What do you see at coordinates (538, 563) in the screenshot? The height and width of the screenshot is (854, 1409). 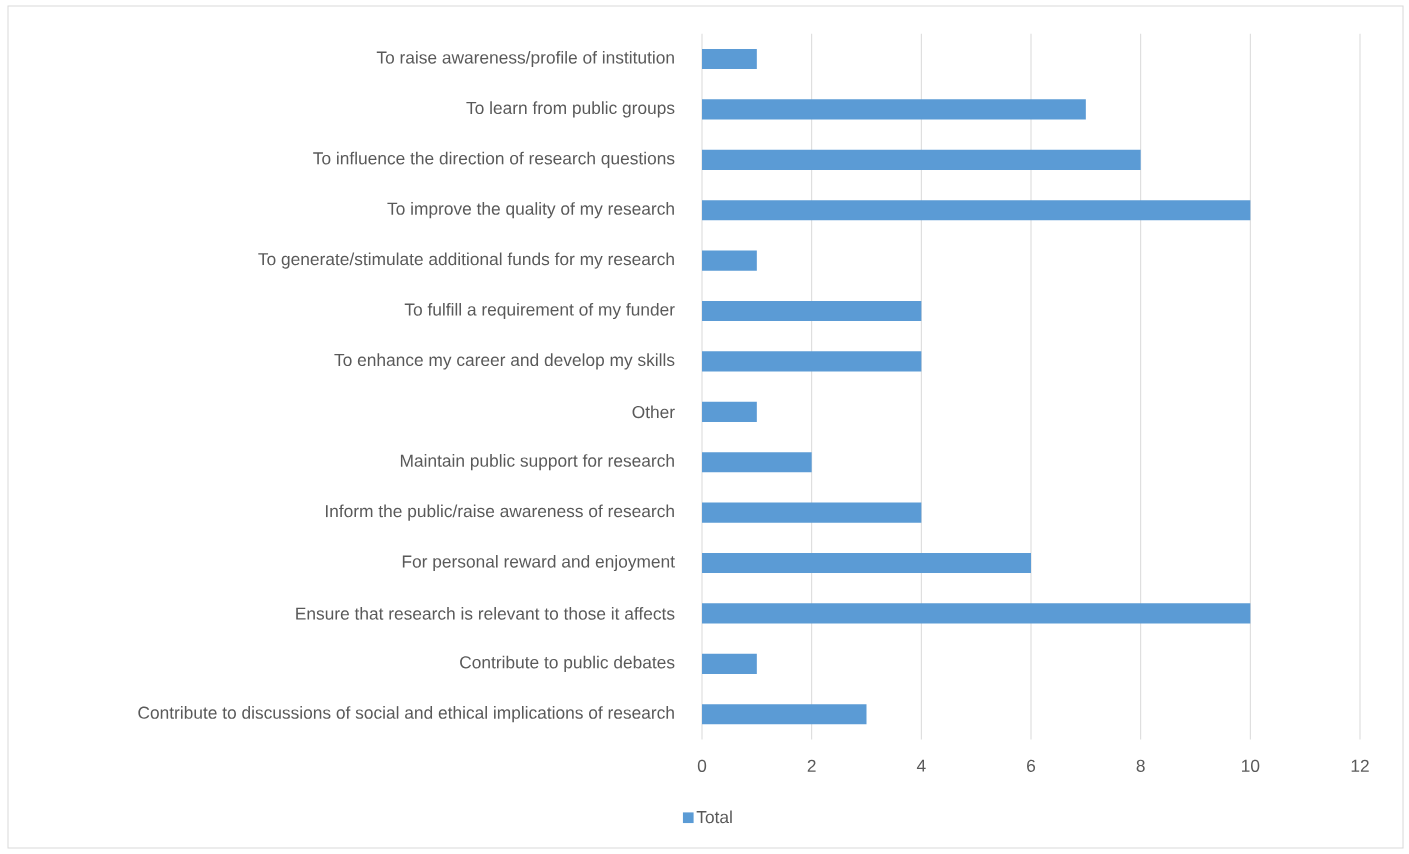 I see `y-tick-label: For personal reward and enjoyment` at bounding box center [538, 563].